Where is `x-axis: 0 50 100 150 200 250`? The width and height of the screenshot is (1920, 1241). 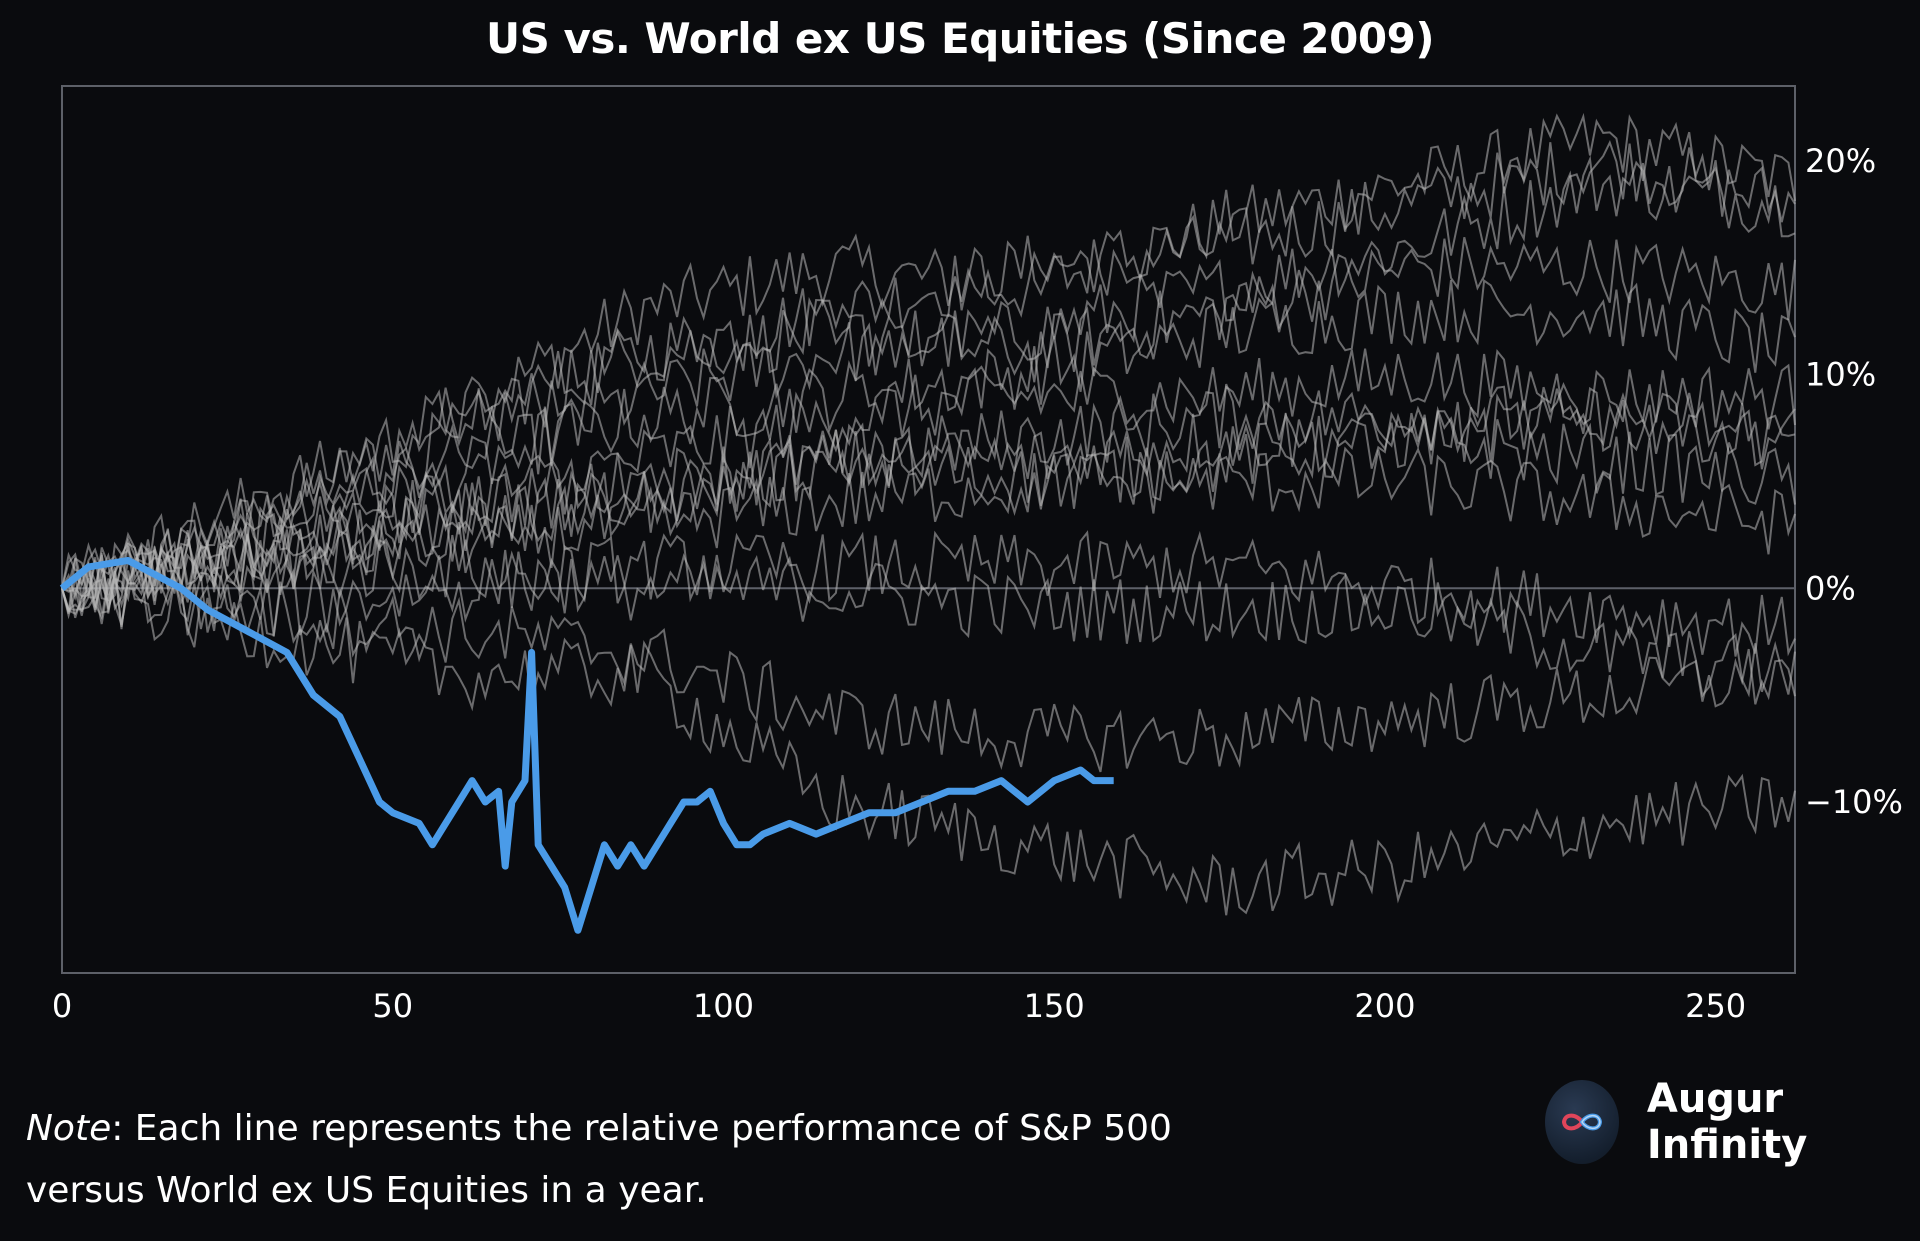
x-axis: 0 50 100 150 200 250 is located at coordinates (899, 1006).